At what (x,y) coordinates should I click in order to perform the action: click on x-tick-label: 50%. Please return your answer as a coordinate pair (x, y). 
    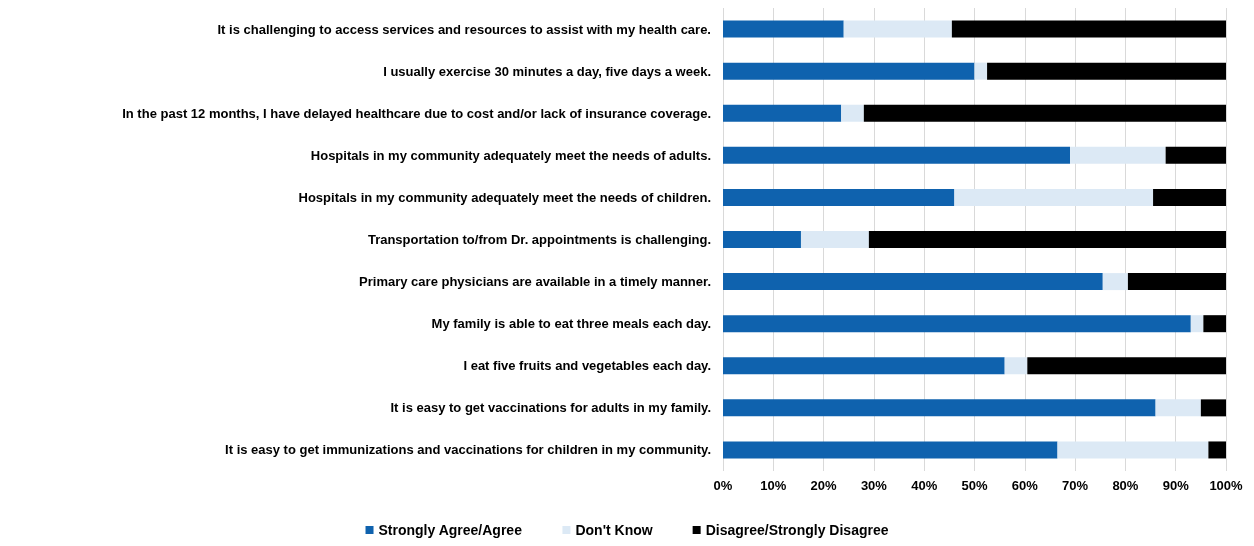
    Looking at the image, I should click on (974, 485).